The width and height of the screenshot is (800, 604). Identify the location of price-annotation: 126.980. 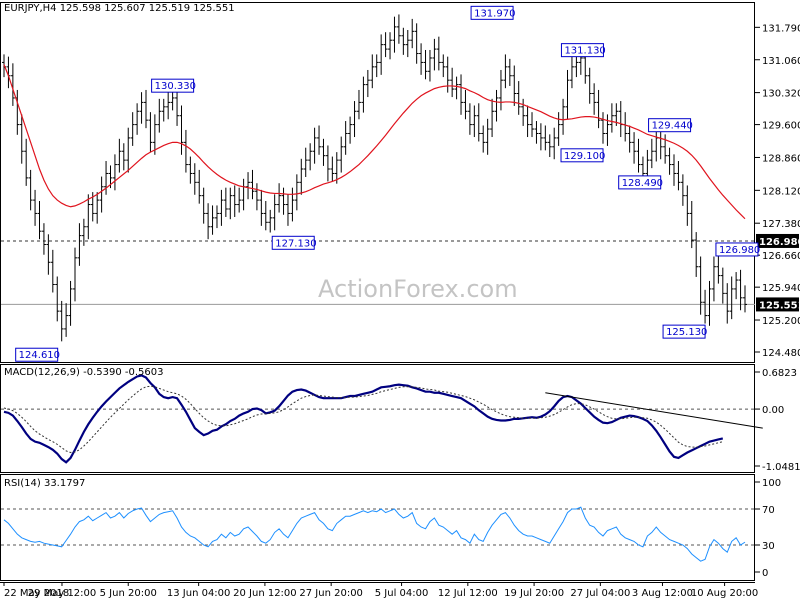
(739, 250).